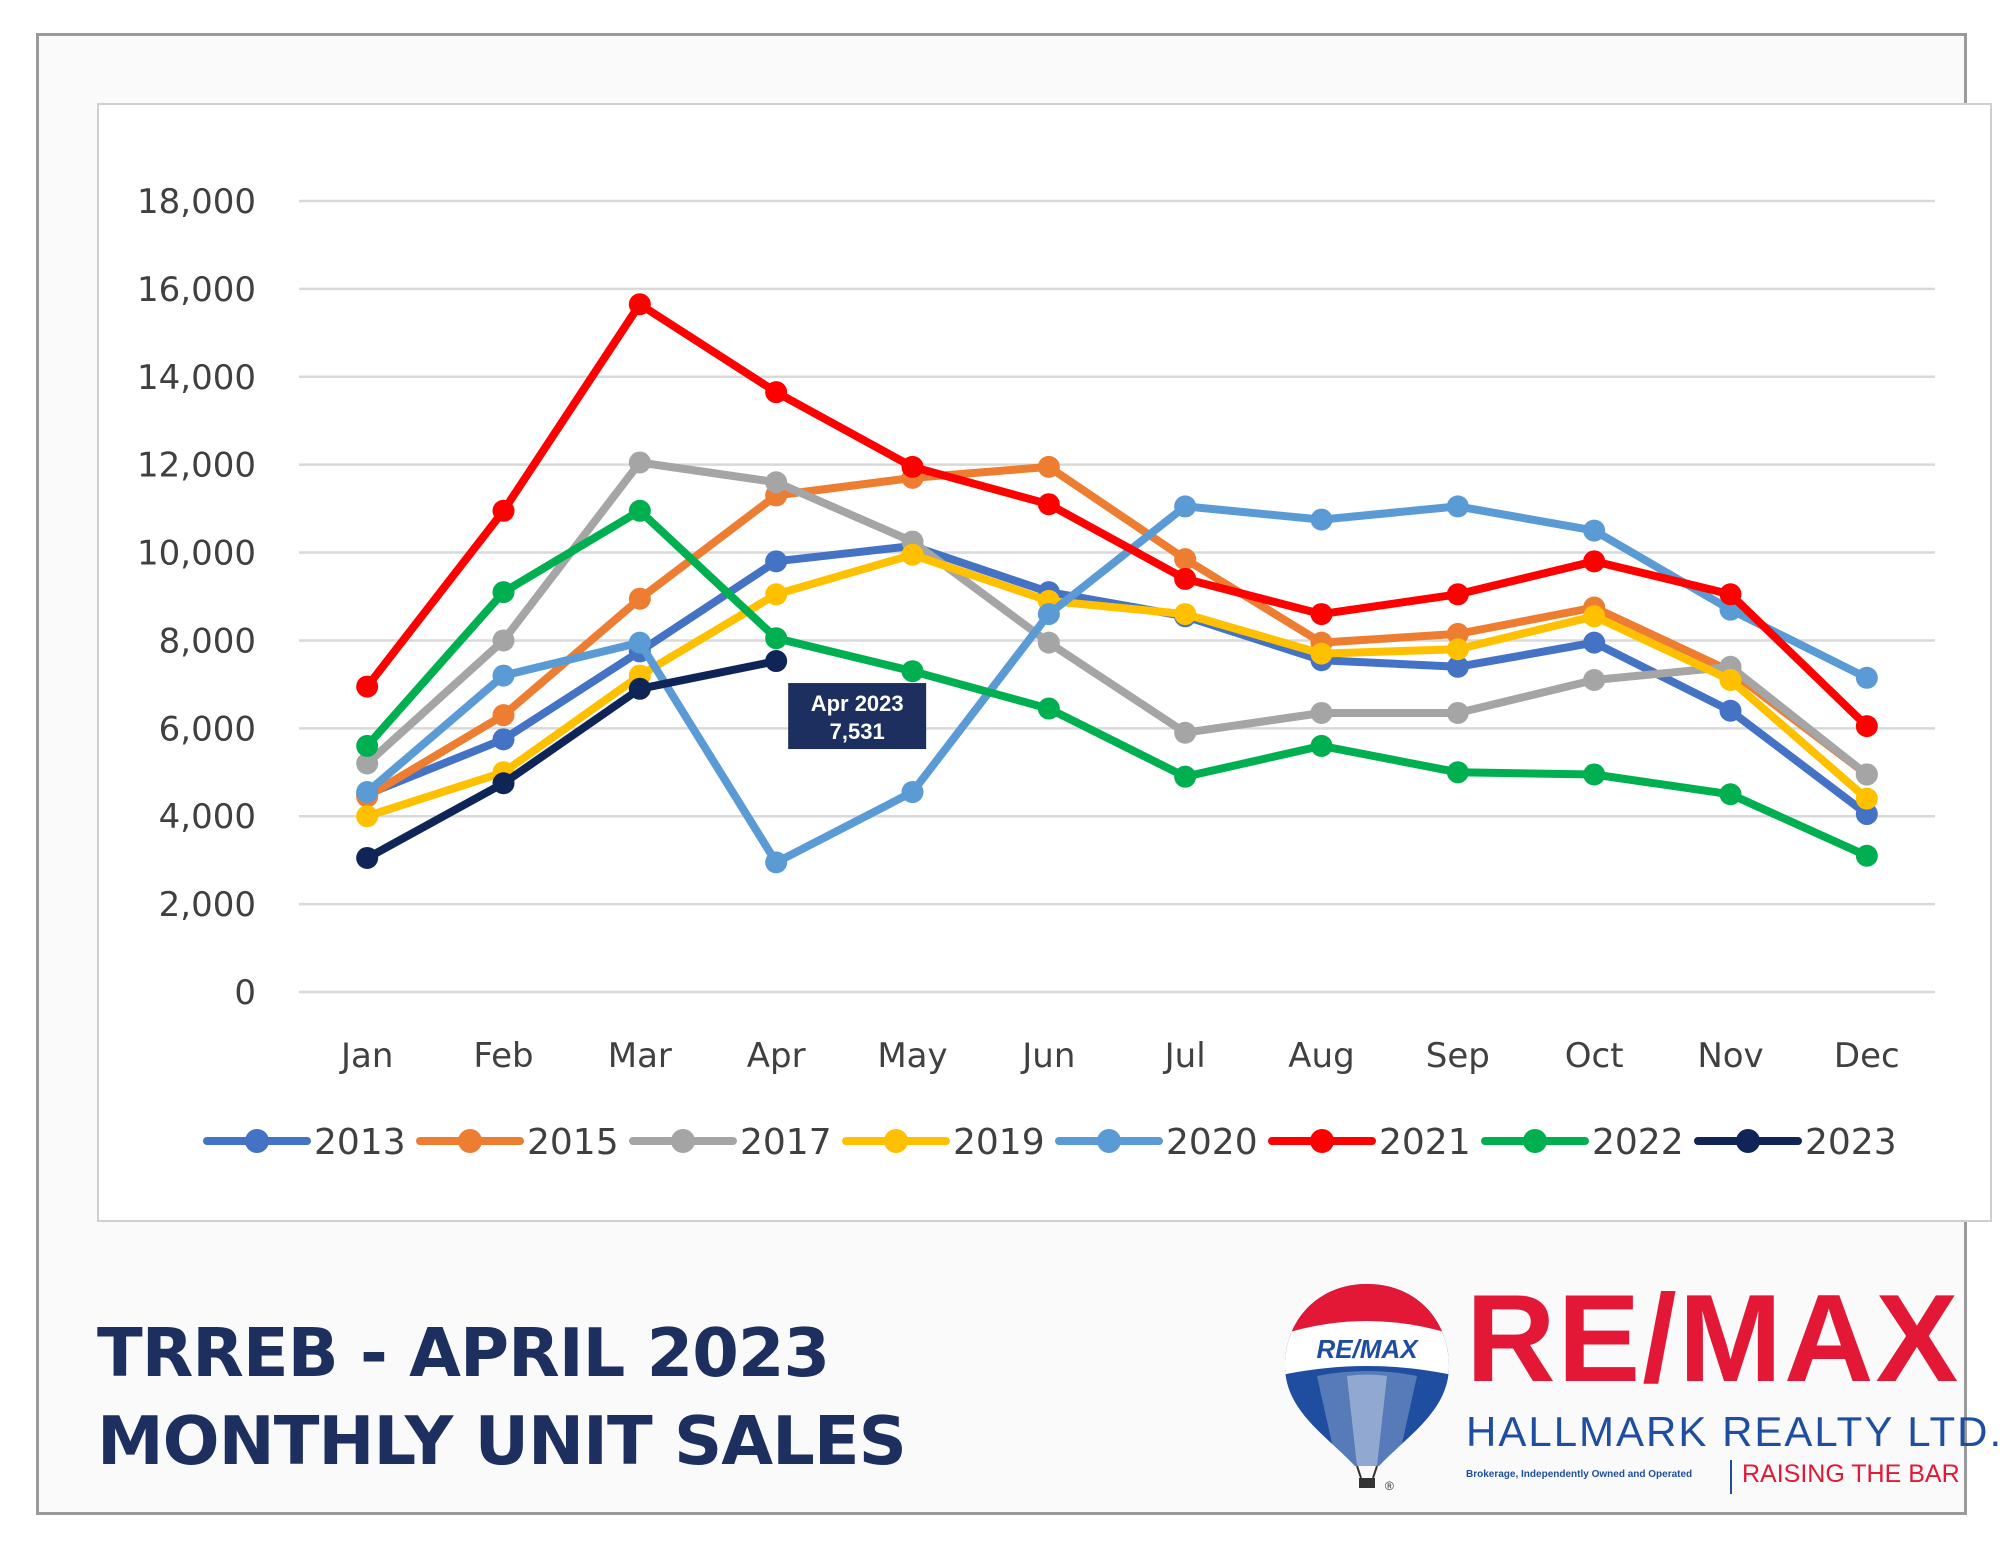 The height and width of the screenshot is (1545, 2000). I want to click on x-tick-label: Nov, so click(1730, 1056).